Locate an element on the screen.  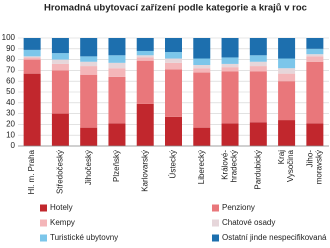
y-tick-label: 20 is located at coordinates (10, 124).